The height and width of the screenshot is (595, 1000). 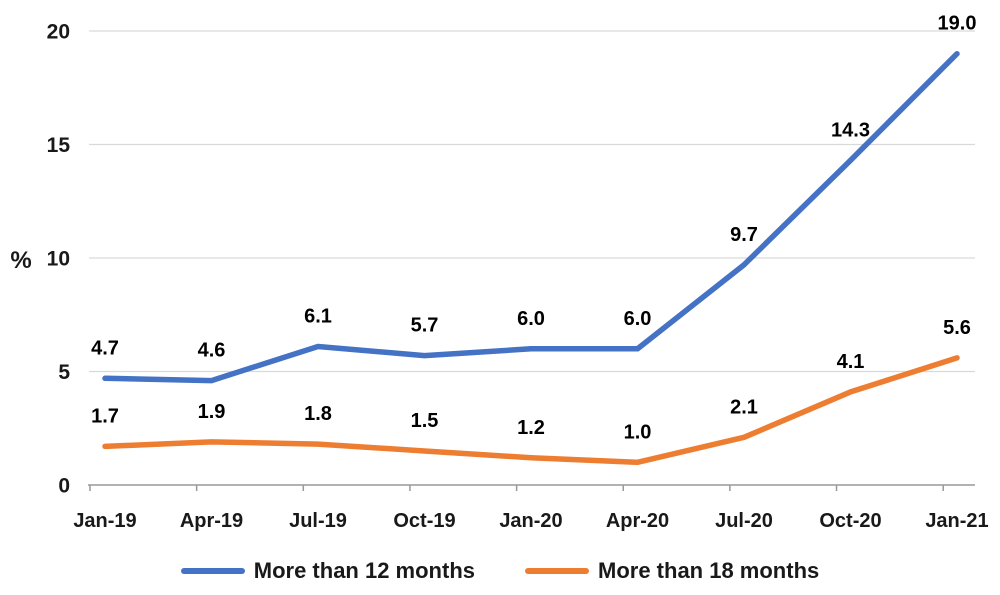 I want to click on y-axis-tick-label: 5, so click(x=64, y=372).